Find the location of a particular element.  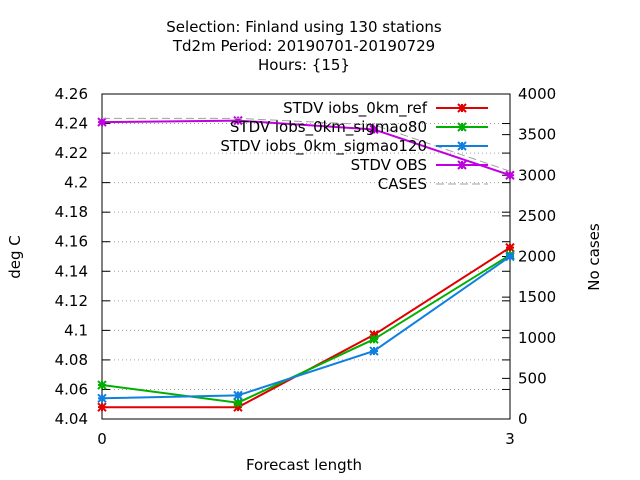

y2-tick-label: 1500 is located at coordinates (537, 297).